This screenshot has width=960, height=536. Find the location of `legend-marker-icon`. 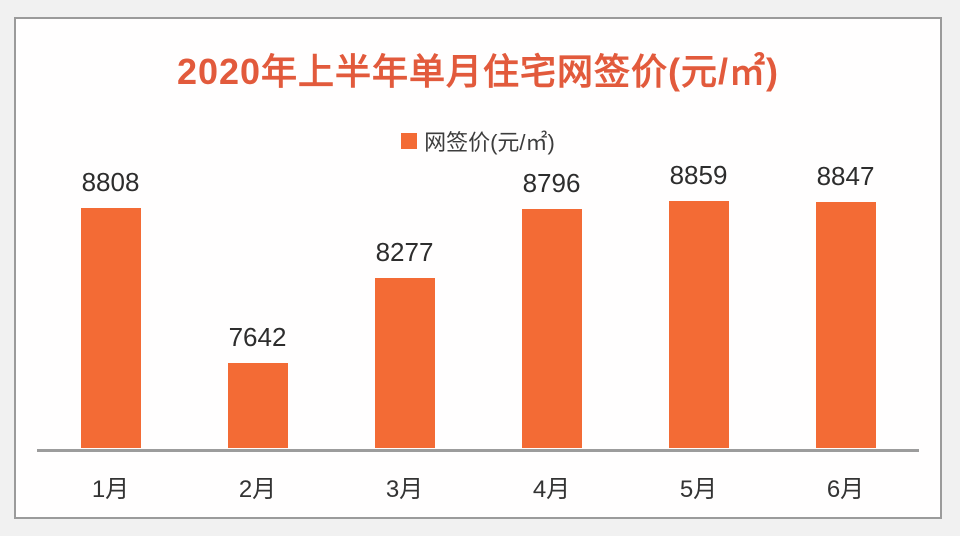

legend-marker-icon is located at coordinates (409, 141).